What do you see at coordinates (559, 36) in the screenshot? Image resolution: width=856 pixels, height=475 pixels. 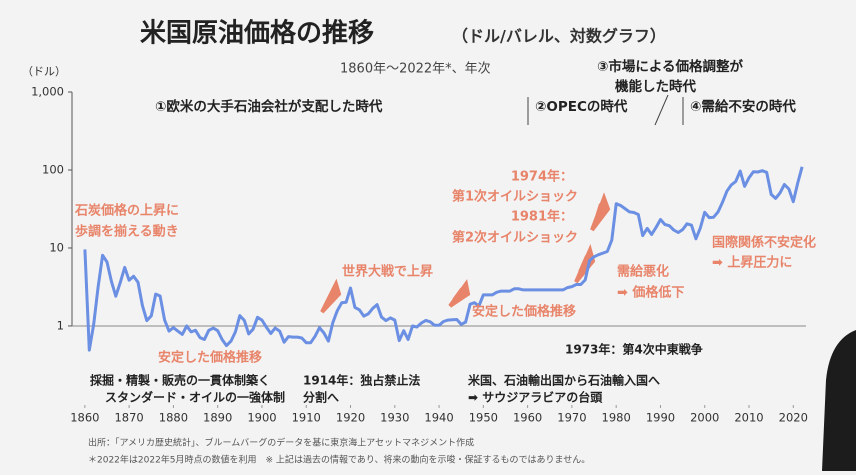 I see `title-note: （ドル/バレル、対数グラフ）` at bounding box center [559, 36].